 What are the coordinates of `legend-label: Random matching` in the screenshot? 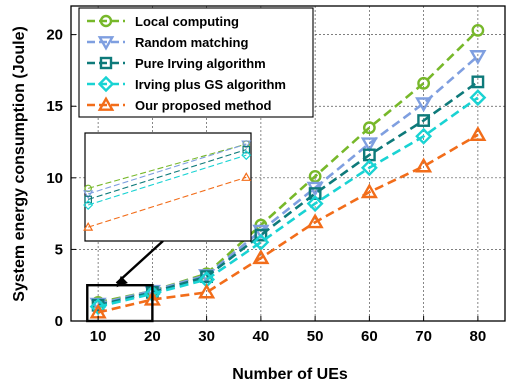 It's located at (191, 42).